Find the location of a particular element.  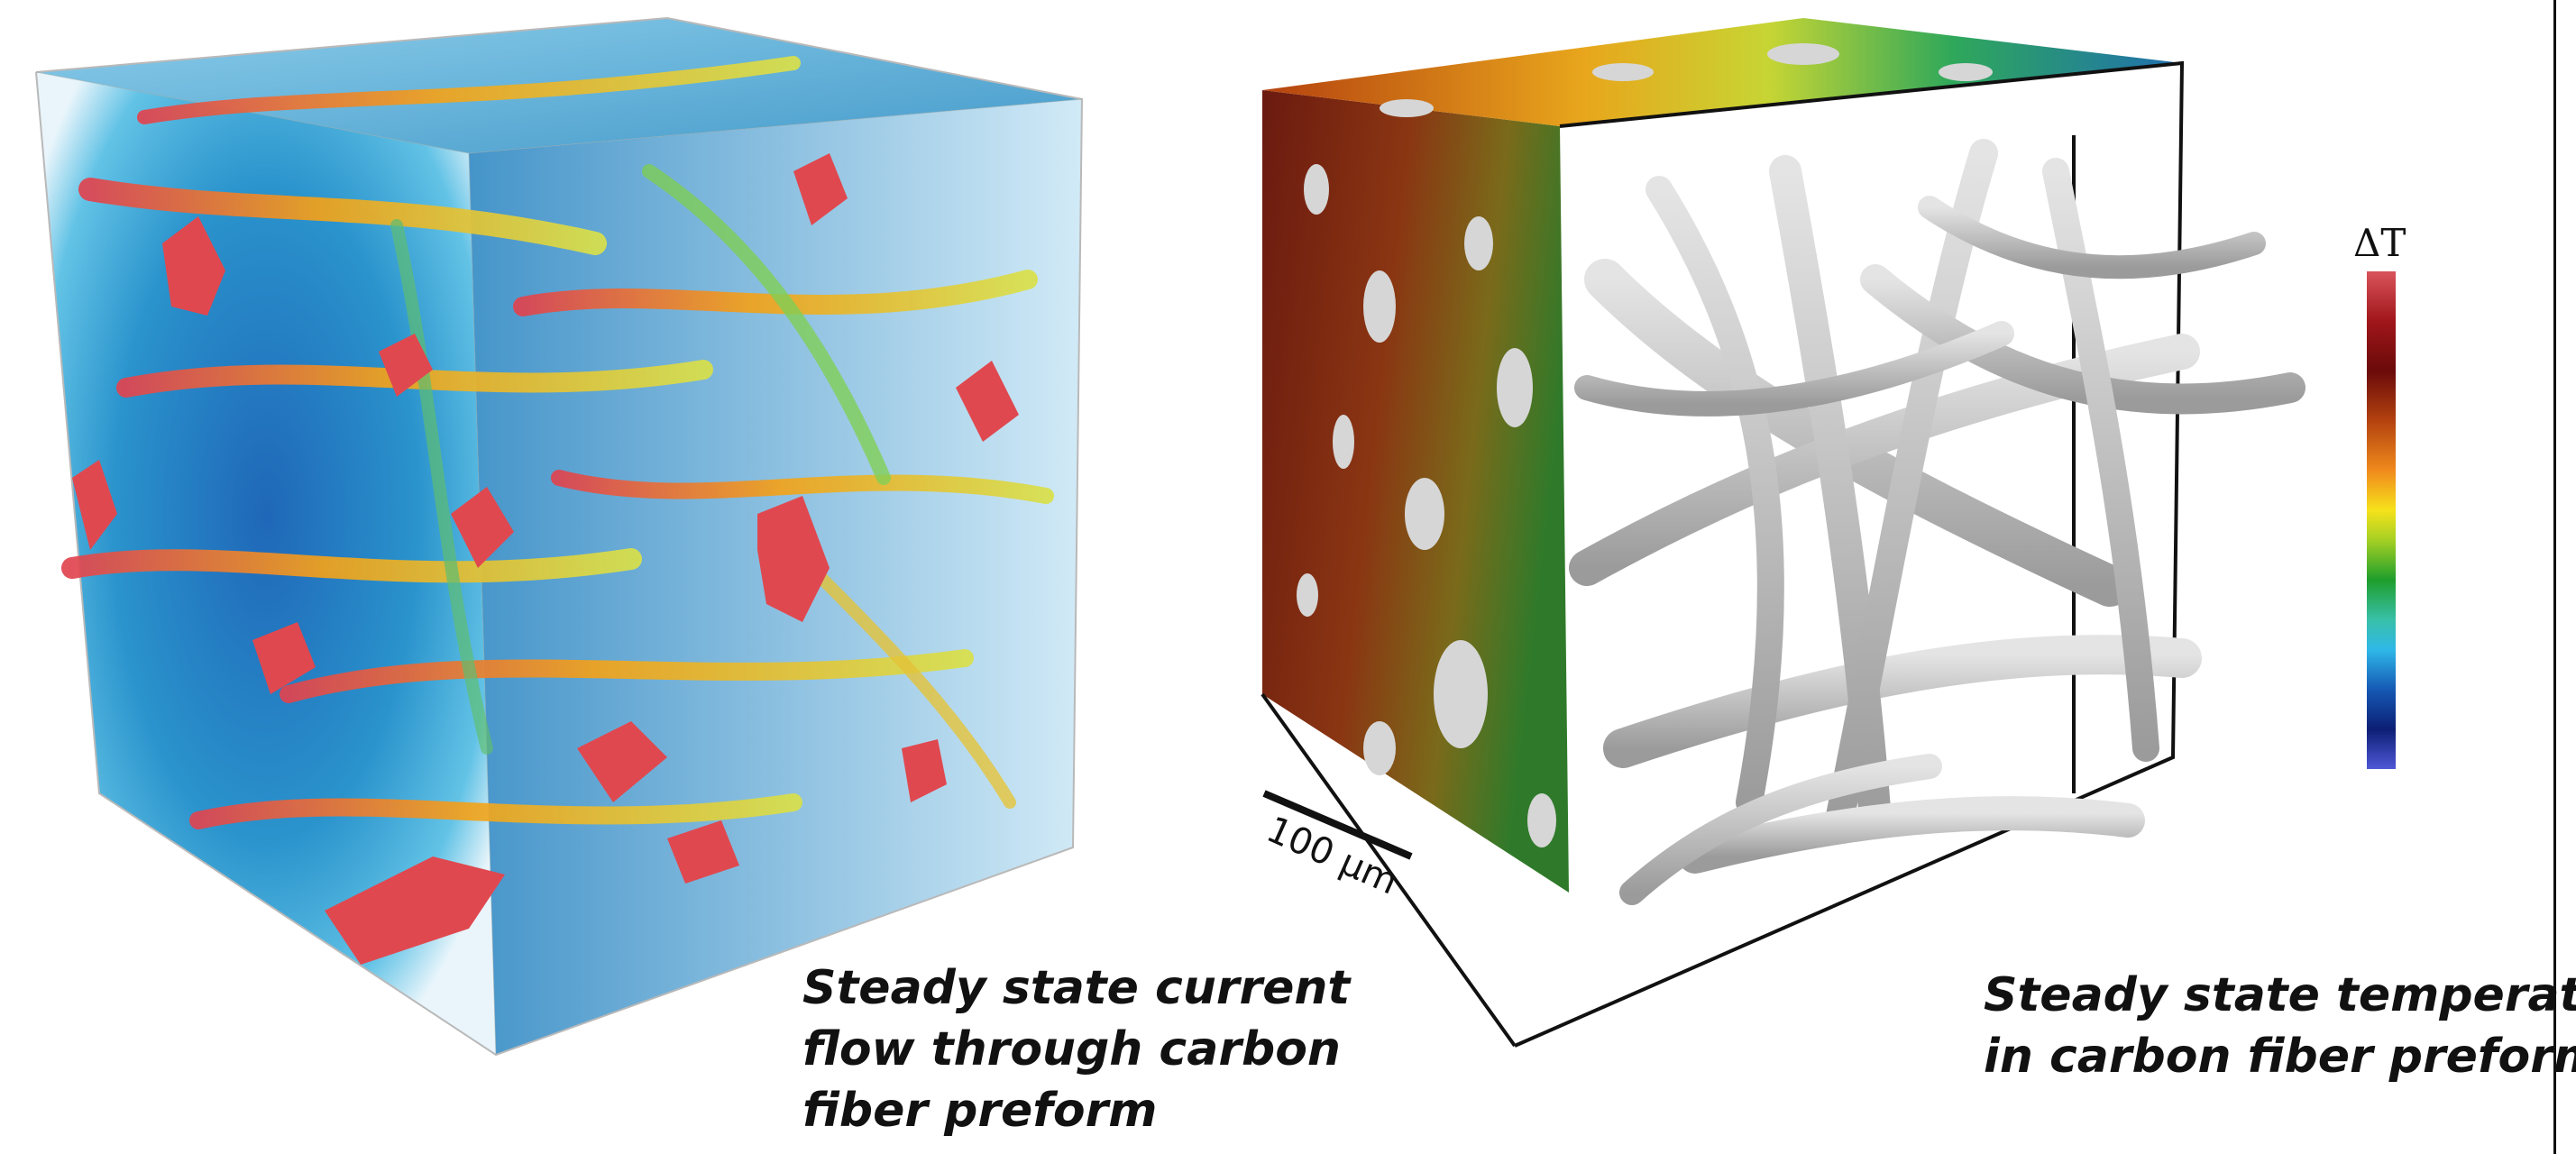

right-caption-line-1: Steady state temperature is located at coordinates (2280, 995).